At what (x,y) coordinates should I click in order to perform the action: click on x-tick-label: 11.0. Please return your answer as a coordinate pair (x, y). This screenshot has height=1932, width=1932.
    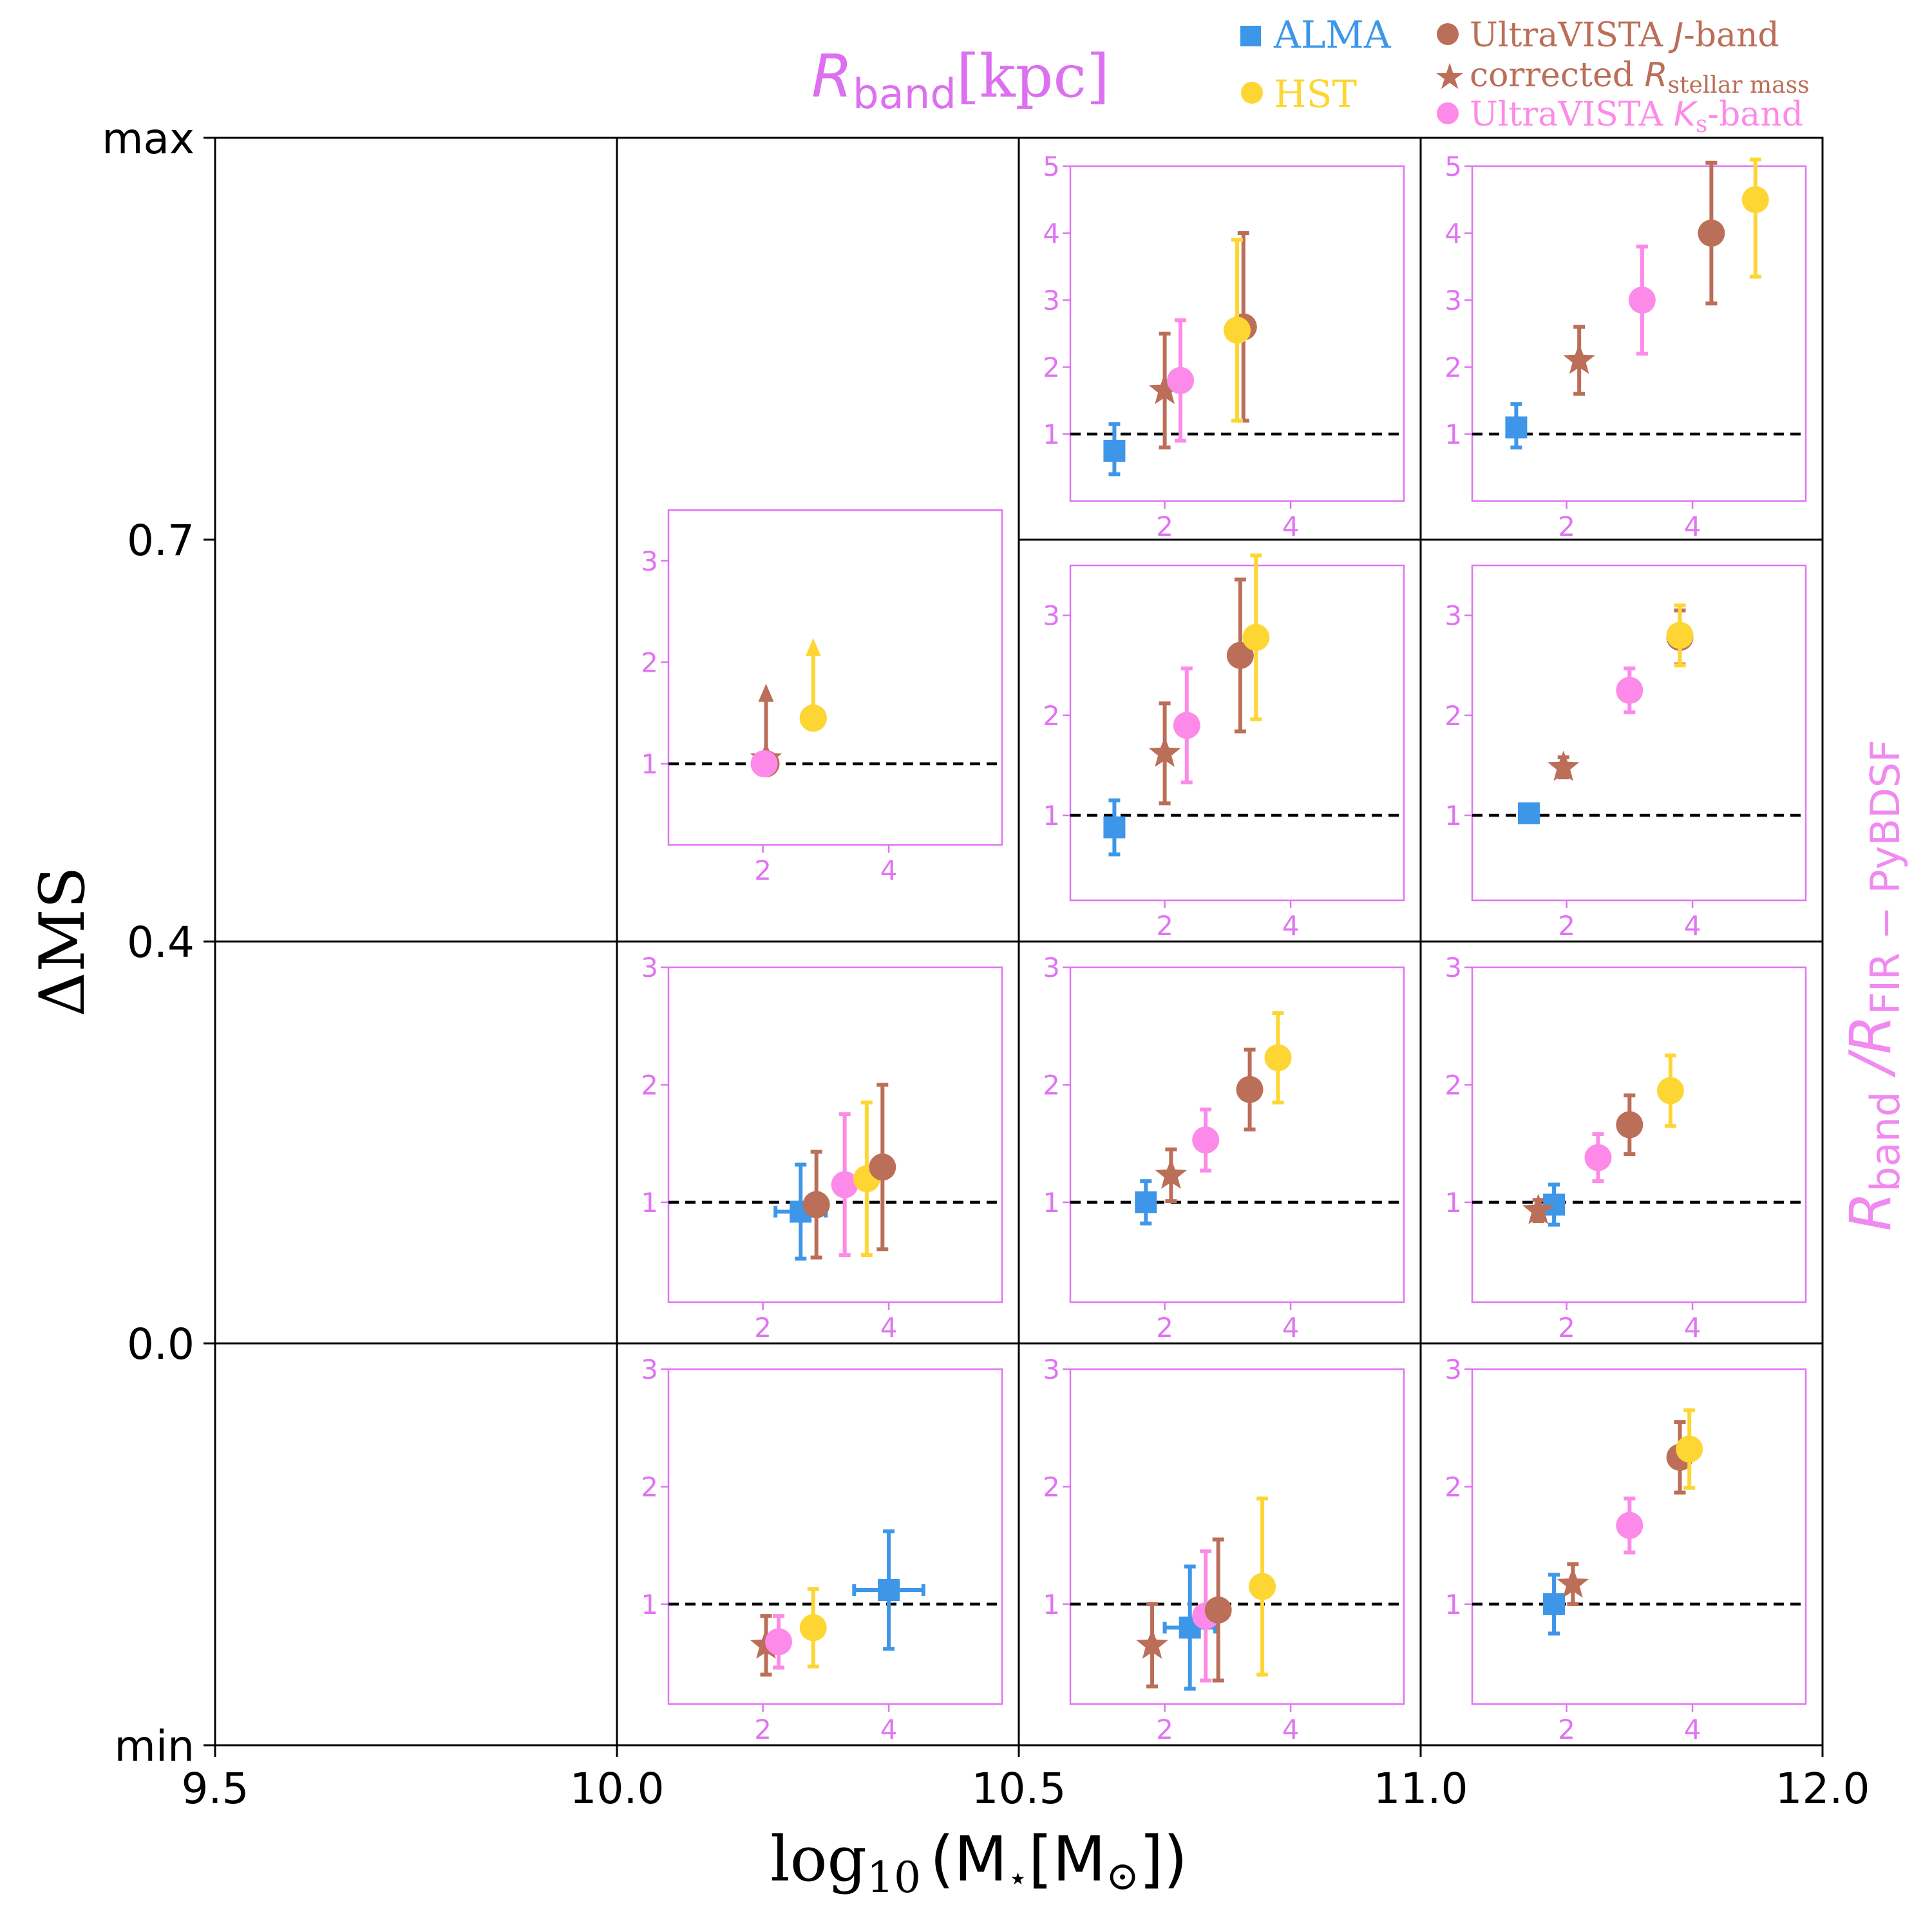
    Looking at the image, I should click on (1421, 1789).